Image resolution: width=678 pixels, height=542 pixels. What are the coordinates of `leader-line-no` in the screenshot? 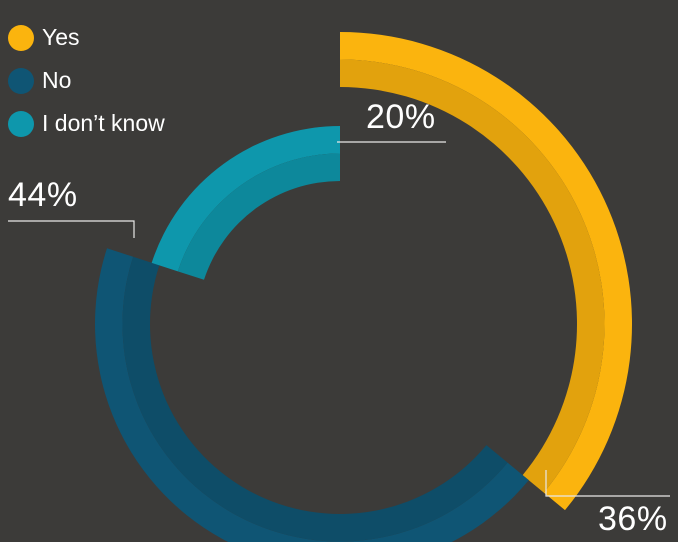 It's located at (71, 229).